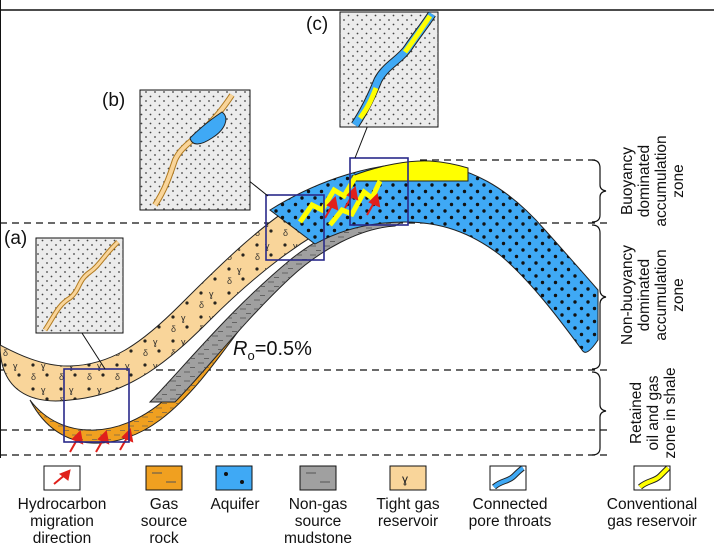 The width and height of the screenshot is (714, 554). Describe the element at coordinates (510, 521) in the screenshot. I see `legend-line: pore throats` at that location.